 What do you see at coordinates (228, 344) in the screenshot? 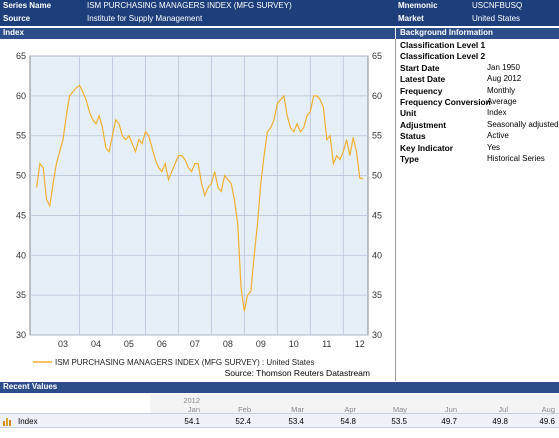
I see `x-tick-label: 08` at bounding box center [228, 344].